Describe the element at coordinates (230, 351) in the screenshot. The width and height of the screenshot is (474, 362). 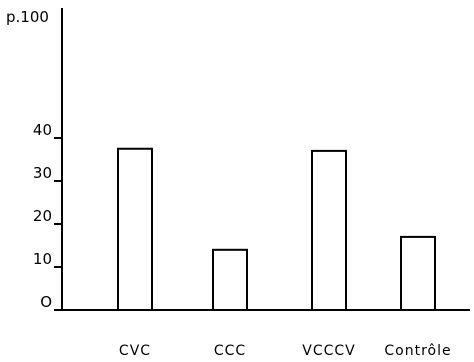
I see `category-label: CCC` at that location.